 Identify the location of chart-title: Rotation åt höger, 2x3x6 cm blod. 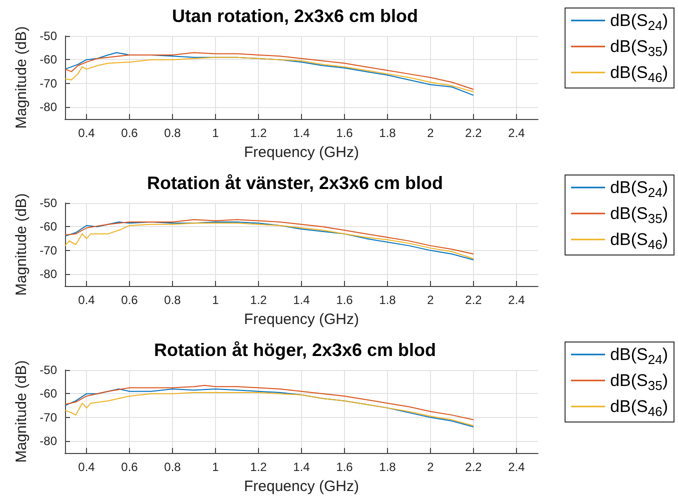
(295, 350).